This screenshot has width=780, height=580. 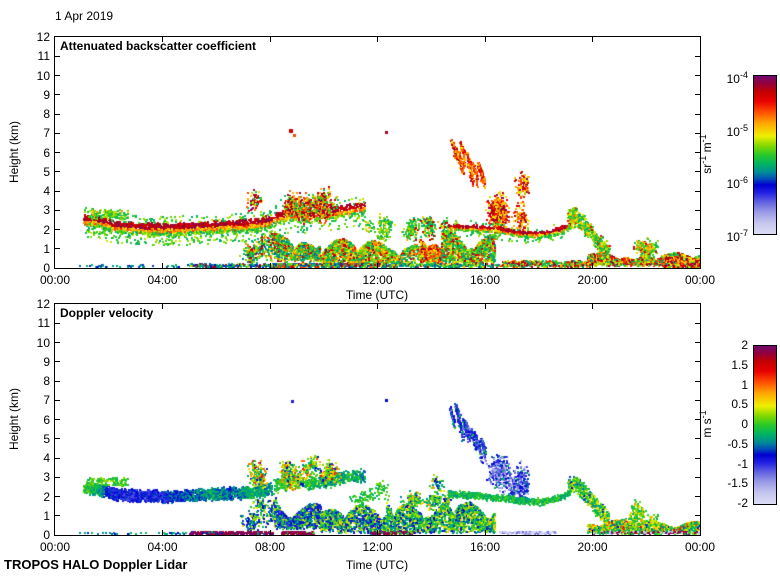 I want to click on y-tick-label: 4, so click(x=46, y=458).